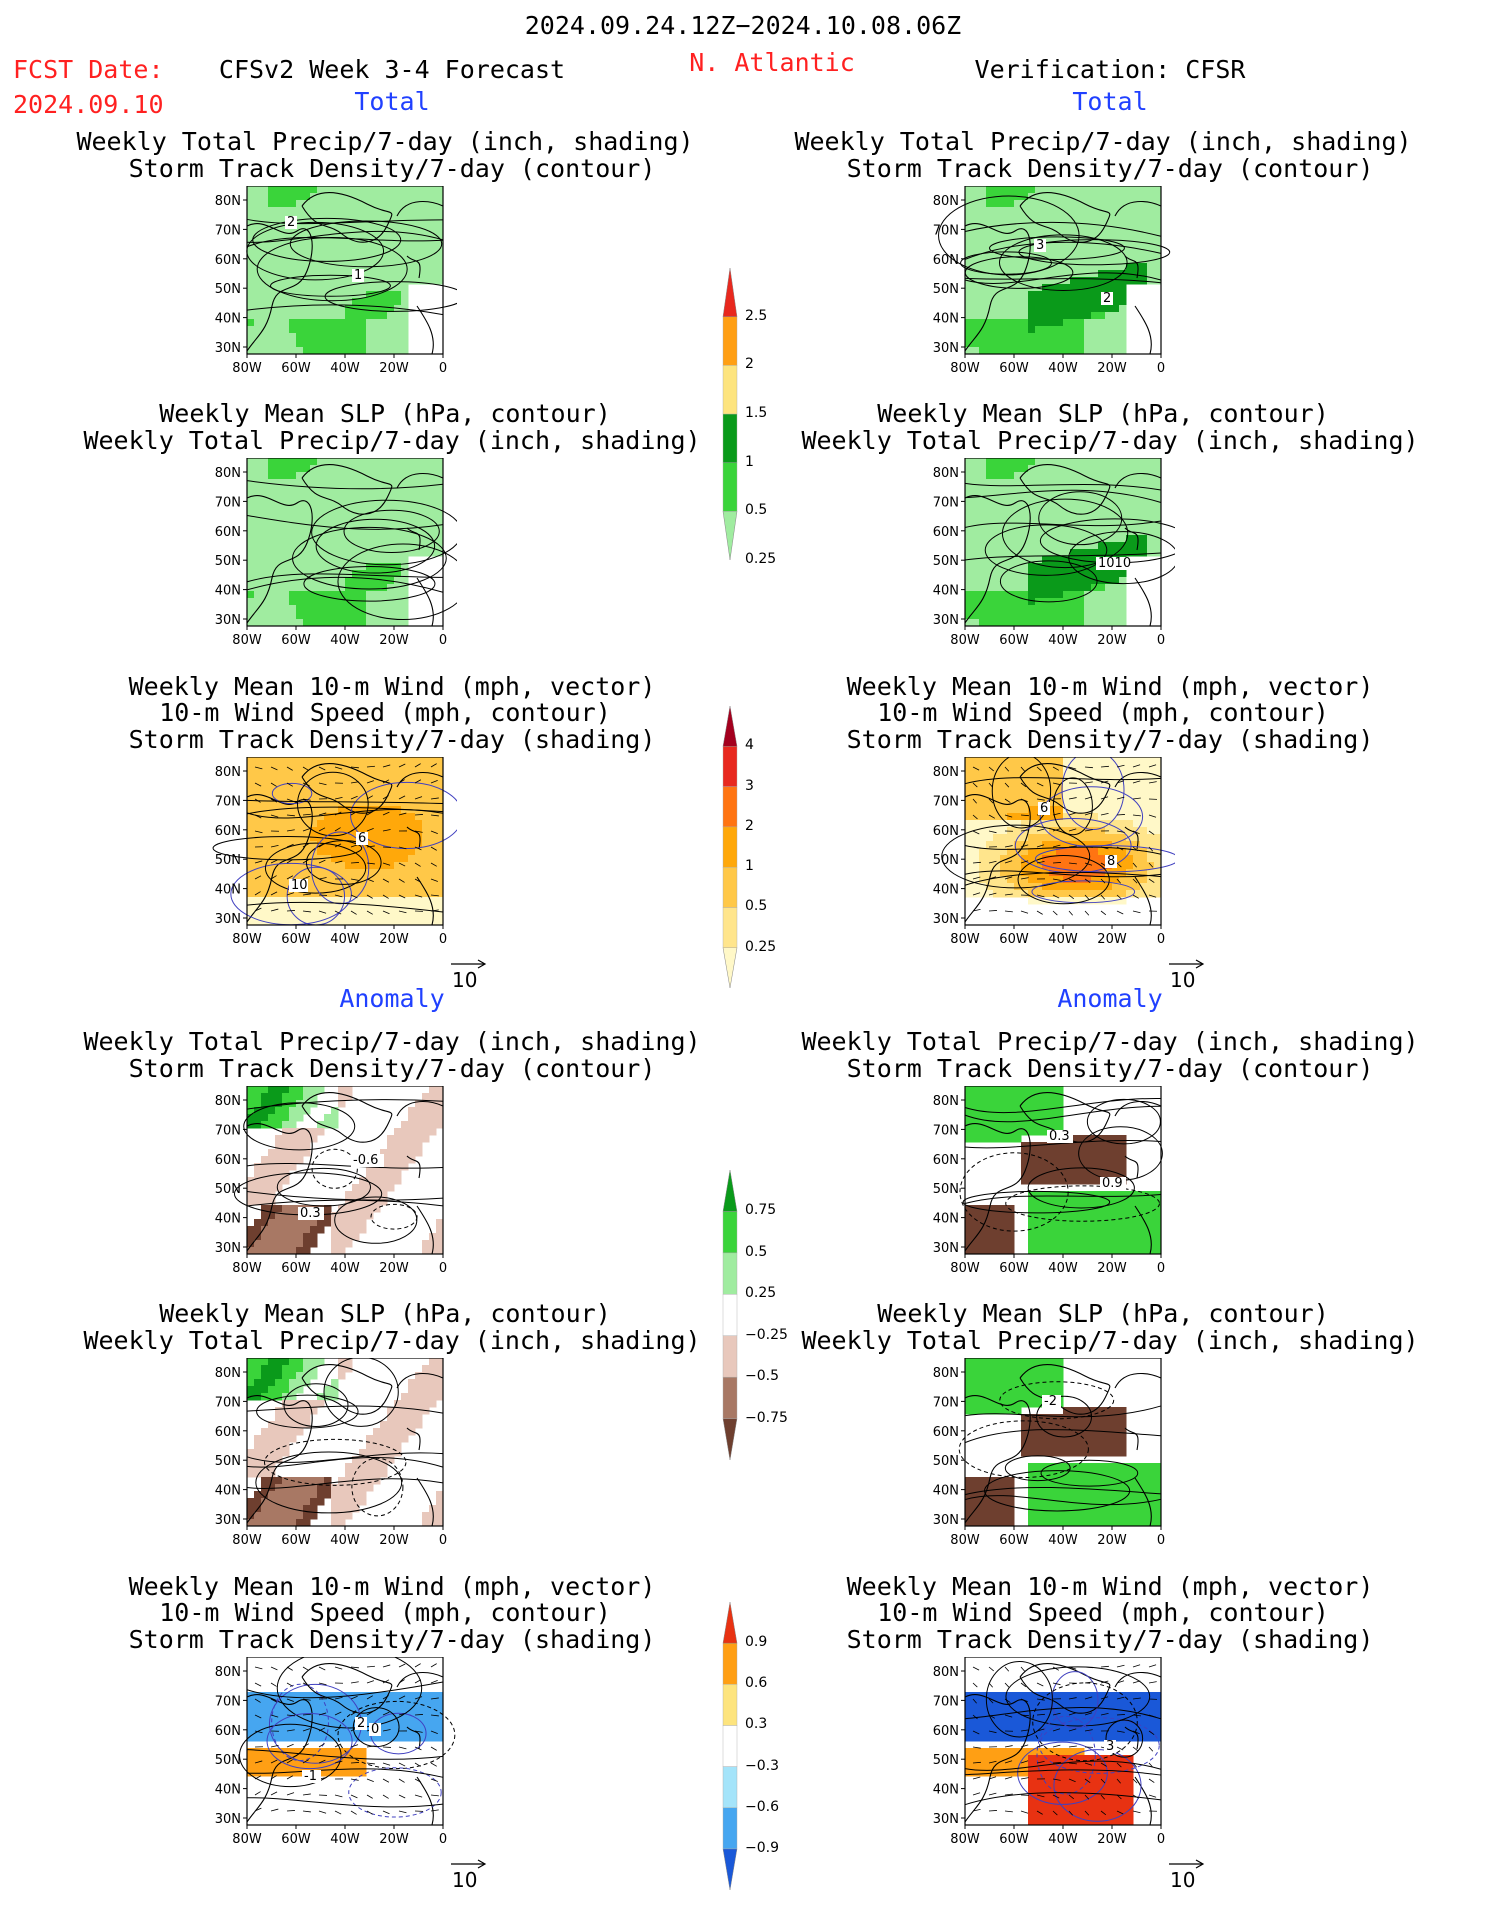  Describe the element at coordinates (1187, 1875) in the screenshot. I see `vector-ref-verif-anom: 10` at that location.